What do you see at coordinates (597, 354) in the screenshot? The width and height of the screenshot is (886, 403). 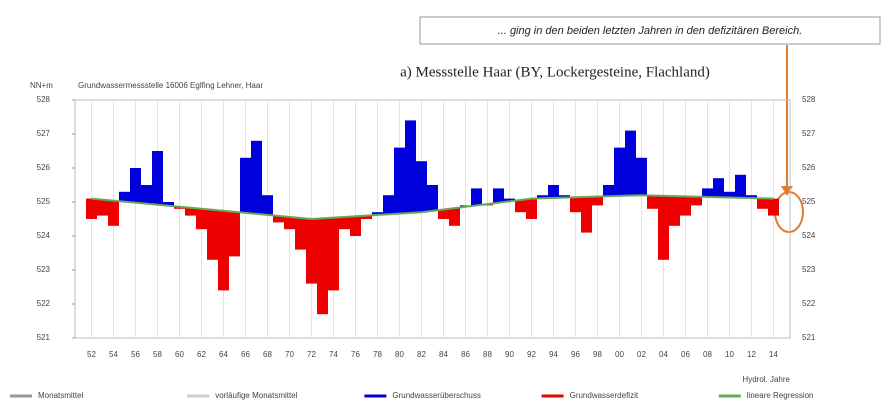 I see `x-tick-label: 98` at bounding box center [597, 354].